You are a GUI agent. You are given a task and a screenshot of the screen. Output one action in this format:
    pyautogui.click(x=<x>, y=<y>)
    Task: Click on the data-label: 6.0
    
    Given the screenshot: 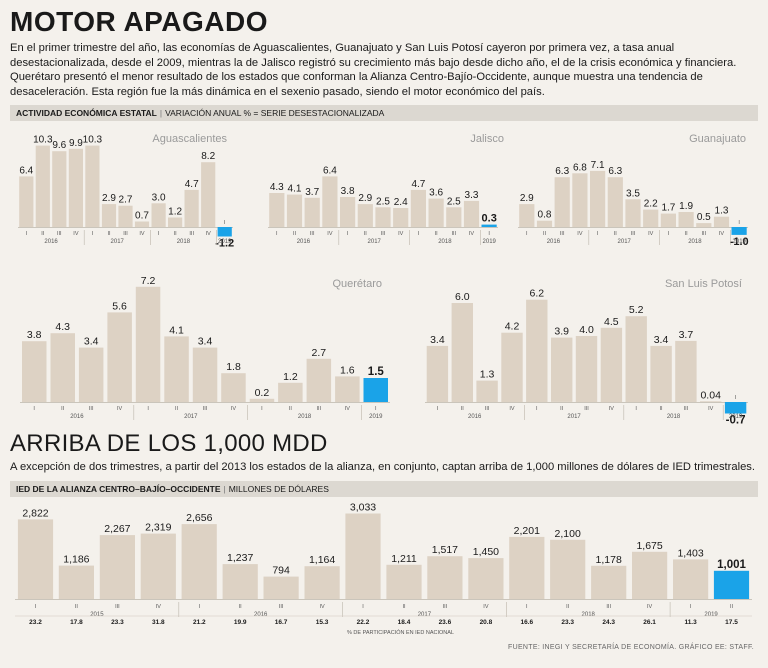 What is the action you would take?
    pyautogui.click(x=462, y=297)
    